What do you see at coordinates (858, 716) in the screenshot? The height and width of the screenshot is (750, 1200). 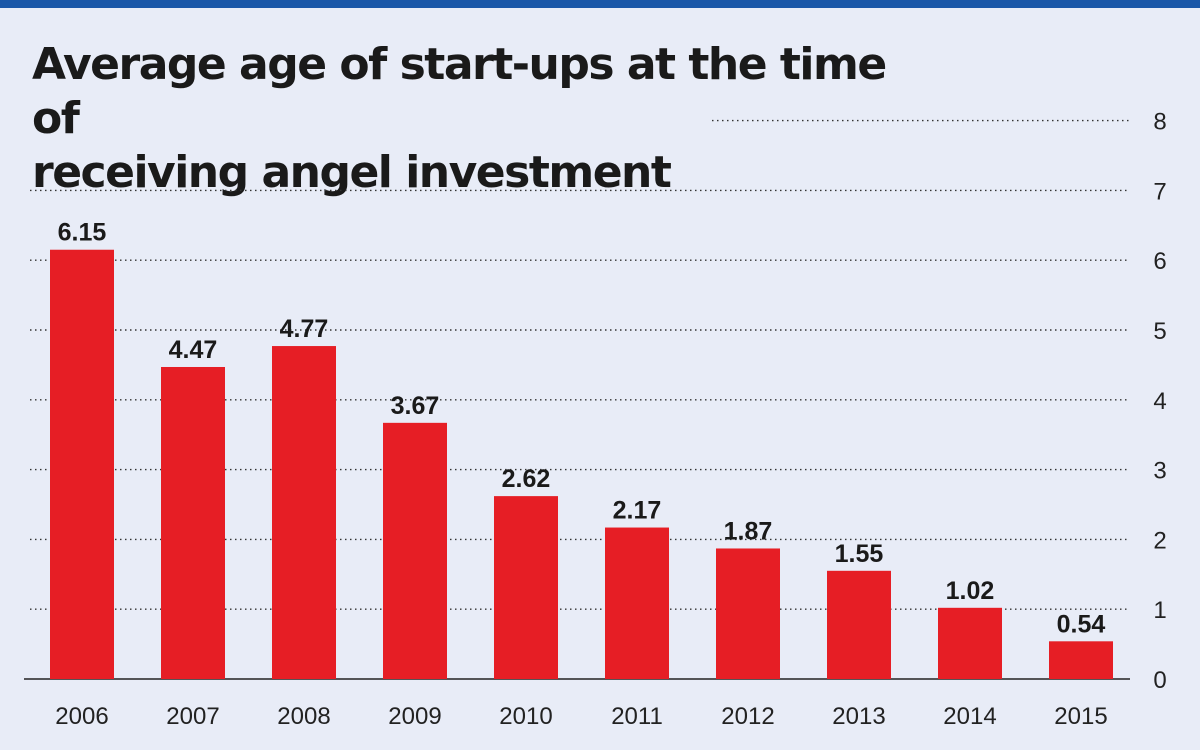 I see `x-tick-label-2013: 2013` at bounding box center [858, 716].